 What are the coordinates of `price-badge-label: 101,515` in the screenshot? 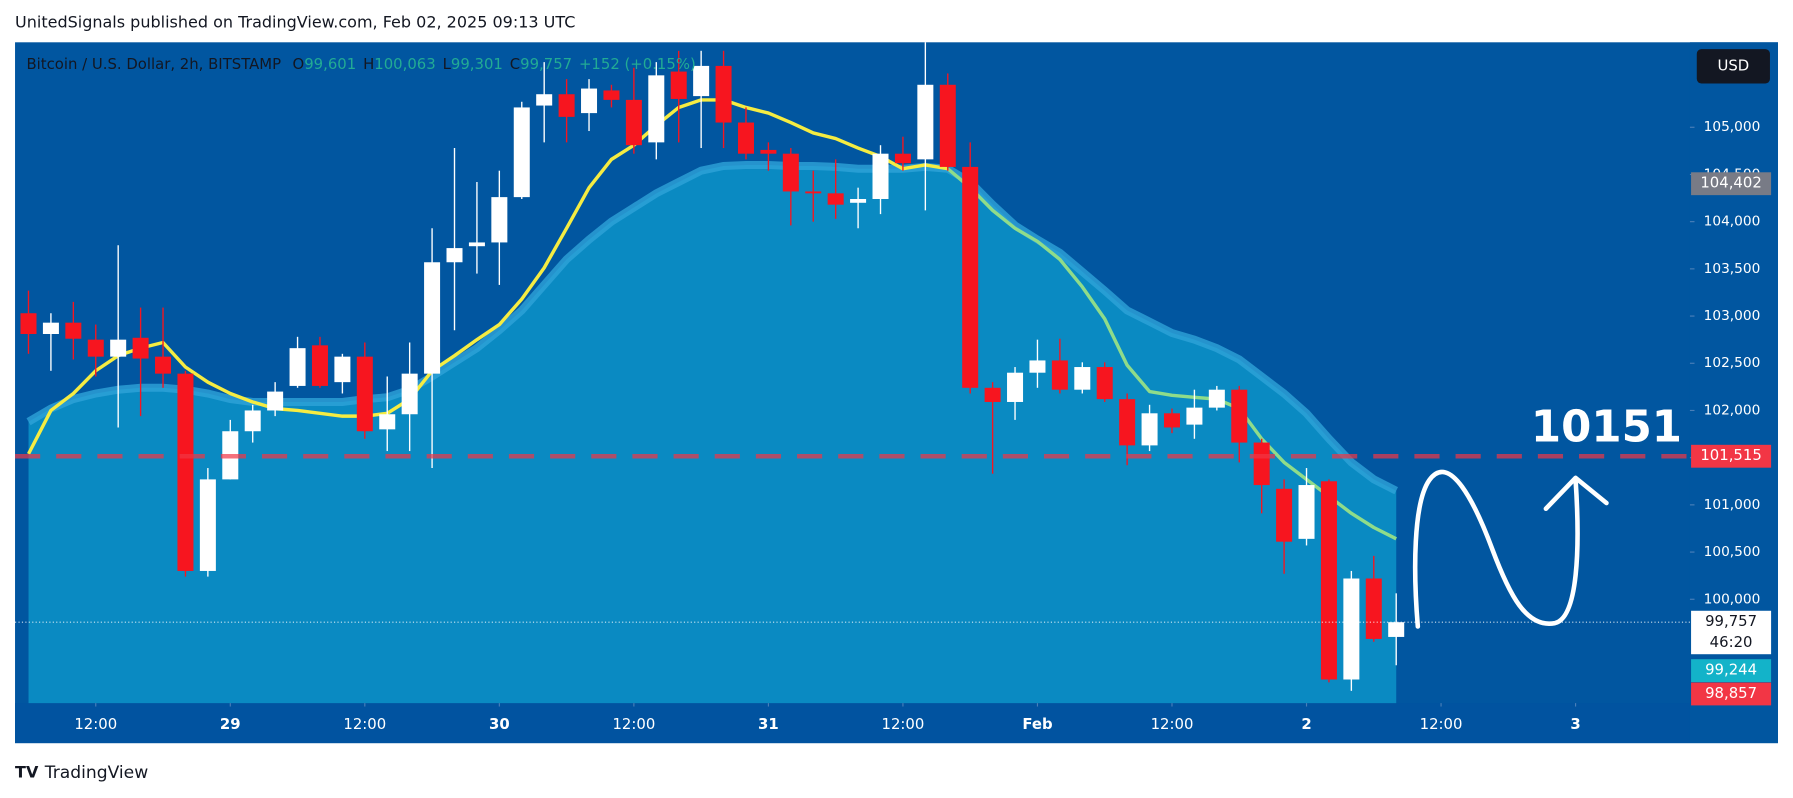 It's located at (1730, 455).